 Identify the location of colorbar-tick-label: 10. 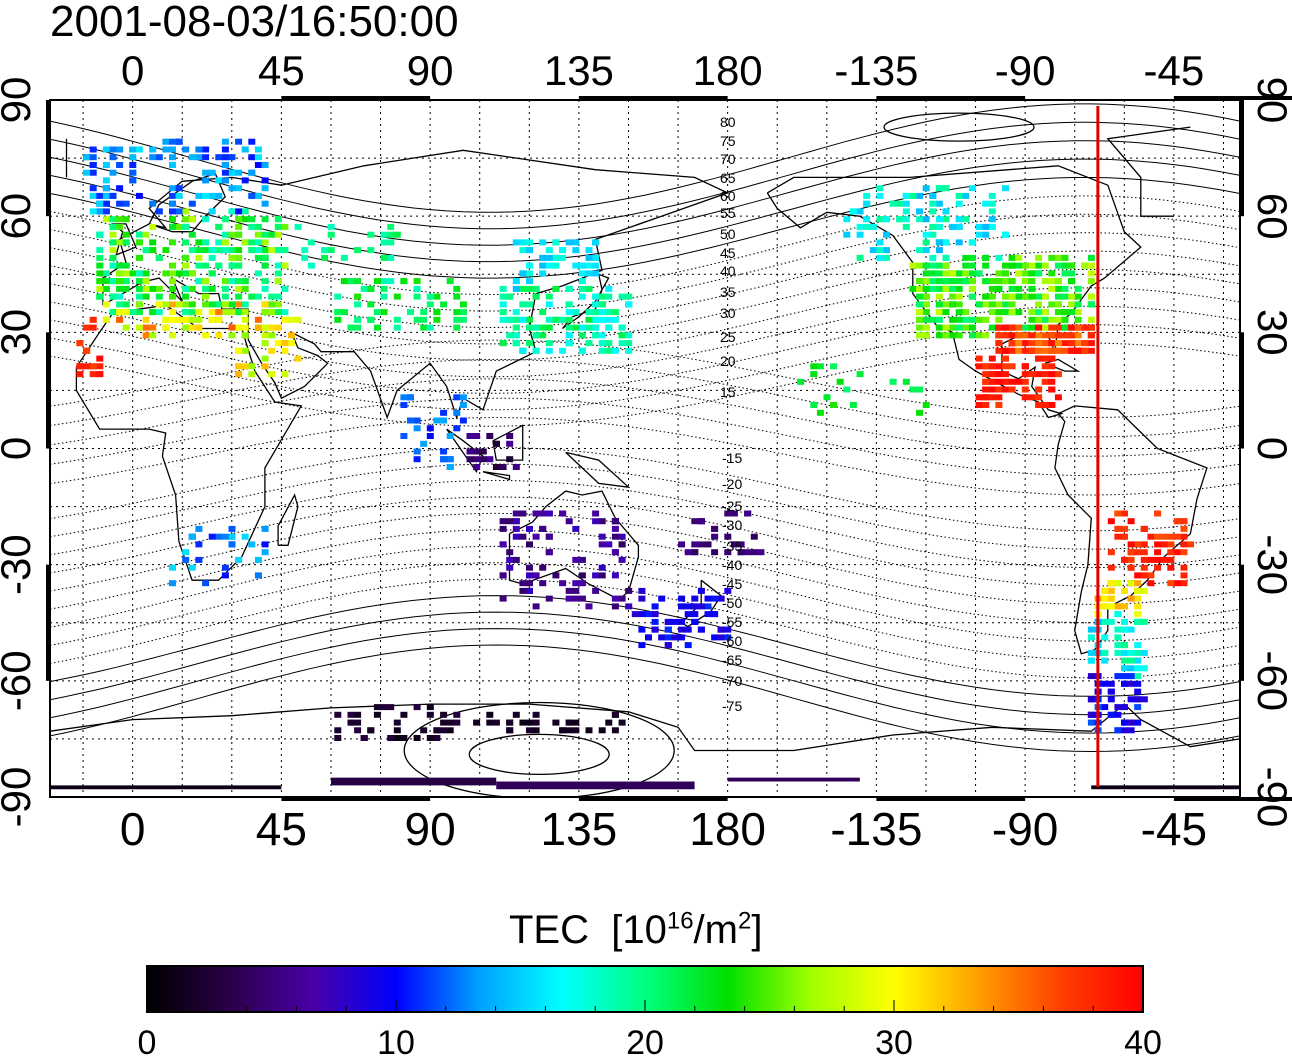
(396, 1040).